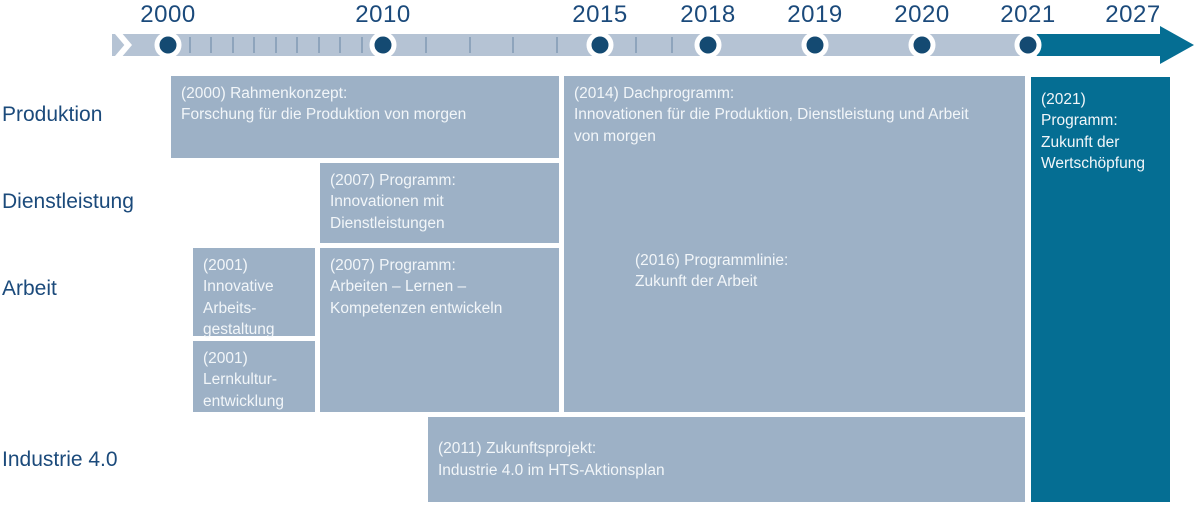 This screenshot has height=507, width=1200. What do you see at coordinates (922, 45) in the screenshot?
I see `timeline-dot-2020` at bounding box center [922, 45].